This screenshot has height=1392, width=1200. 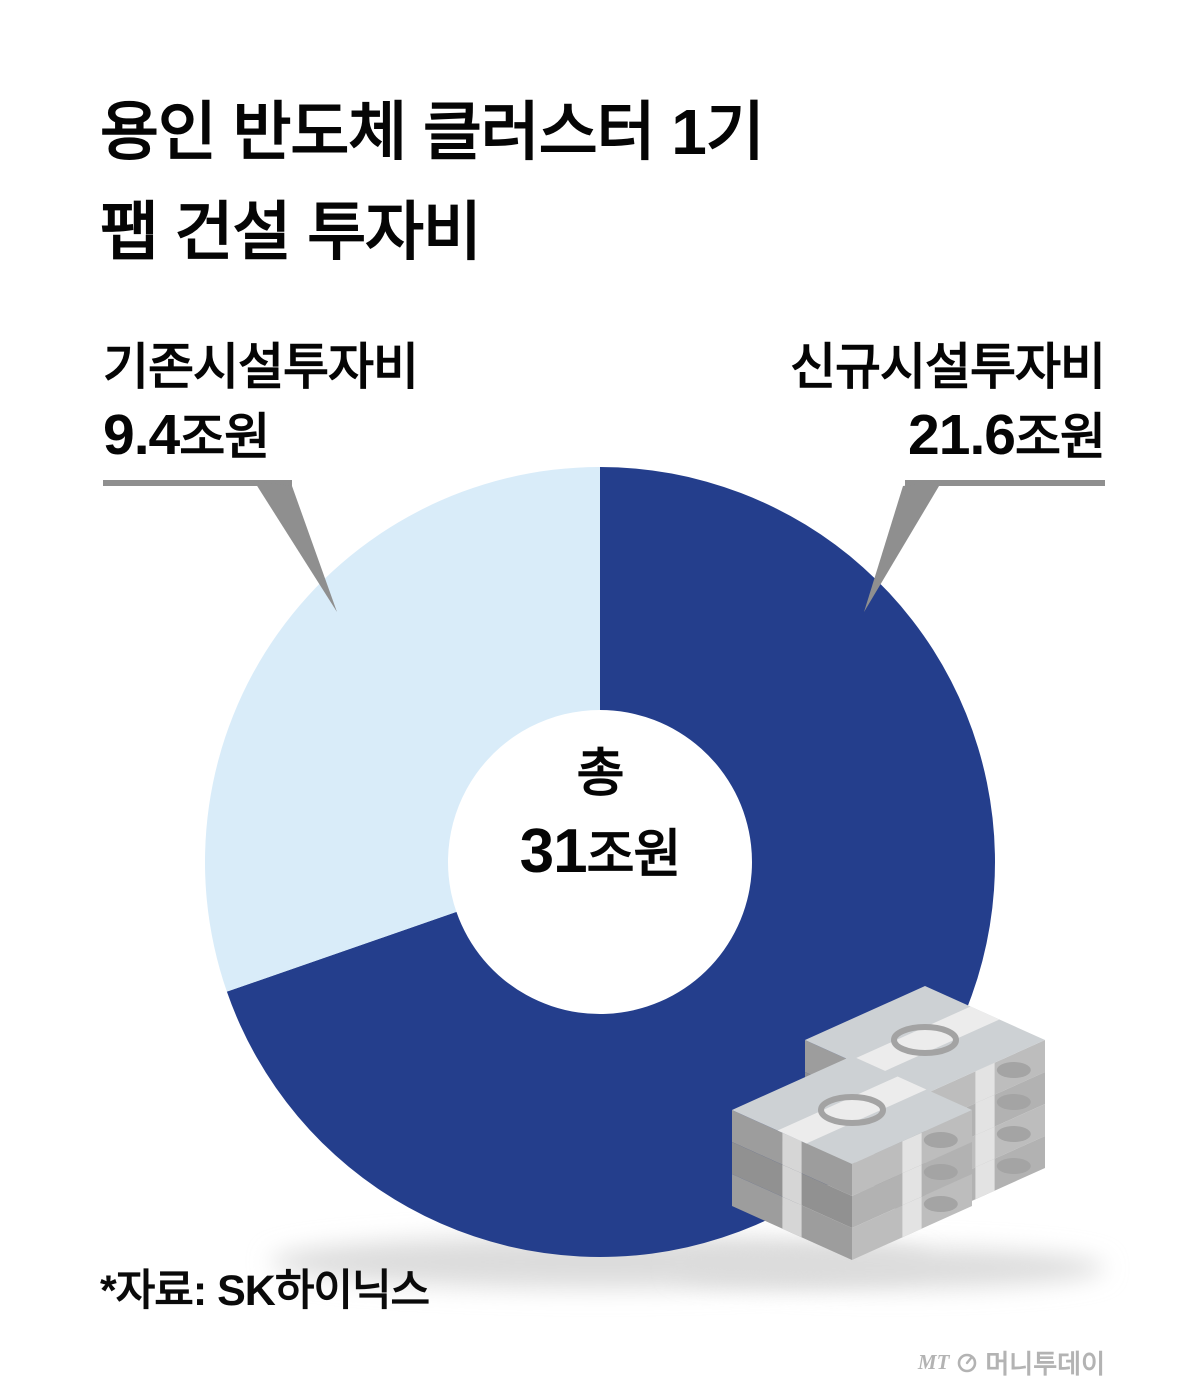 What do you see at coordinates (948, 367) in the screenshot?
I see `label-new-name: 신규시설투자비` at bounding box center [948, 367].